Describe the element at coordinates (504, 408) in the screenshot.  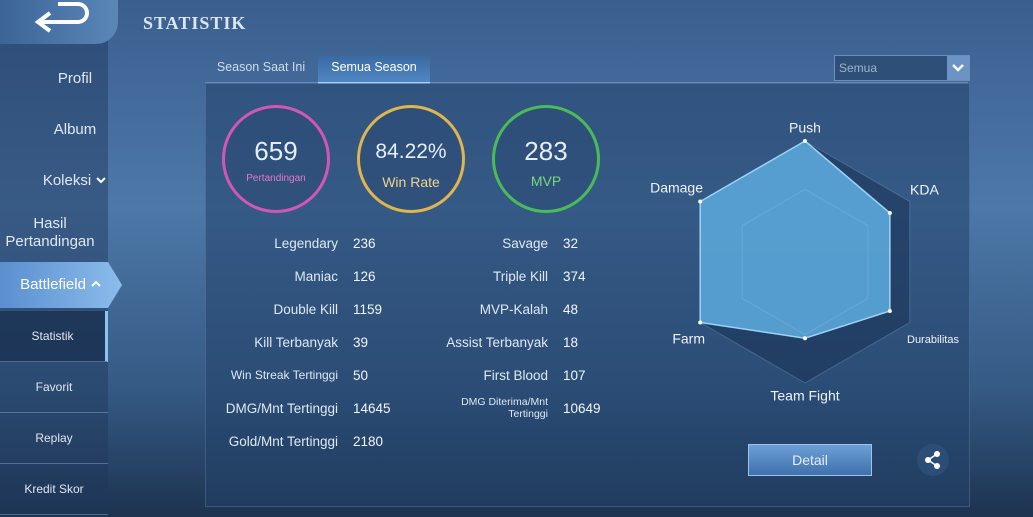
I see `stat-label: DMG Diterima/Mnt Tertinggi` at that location.